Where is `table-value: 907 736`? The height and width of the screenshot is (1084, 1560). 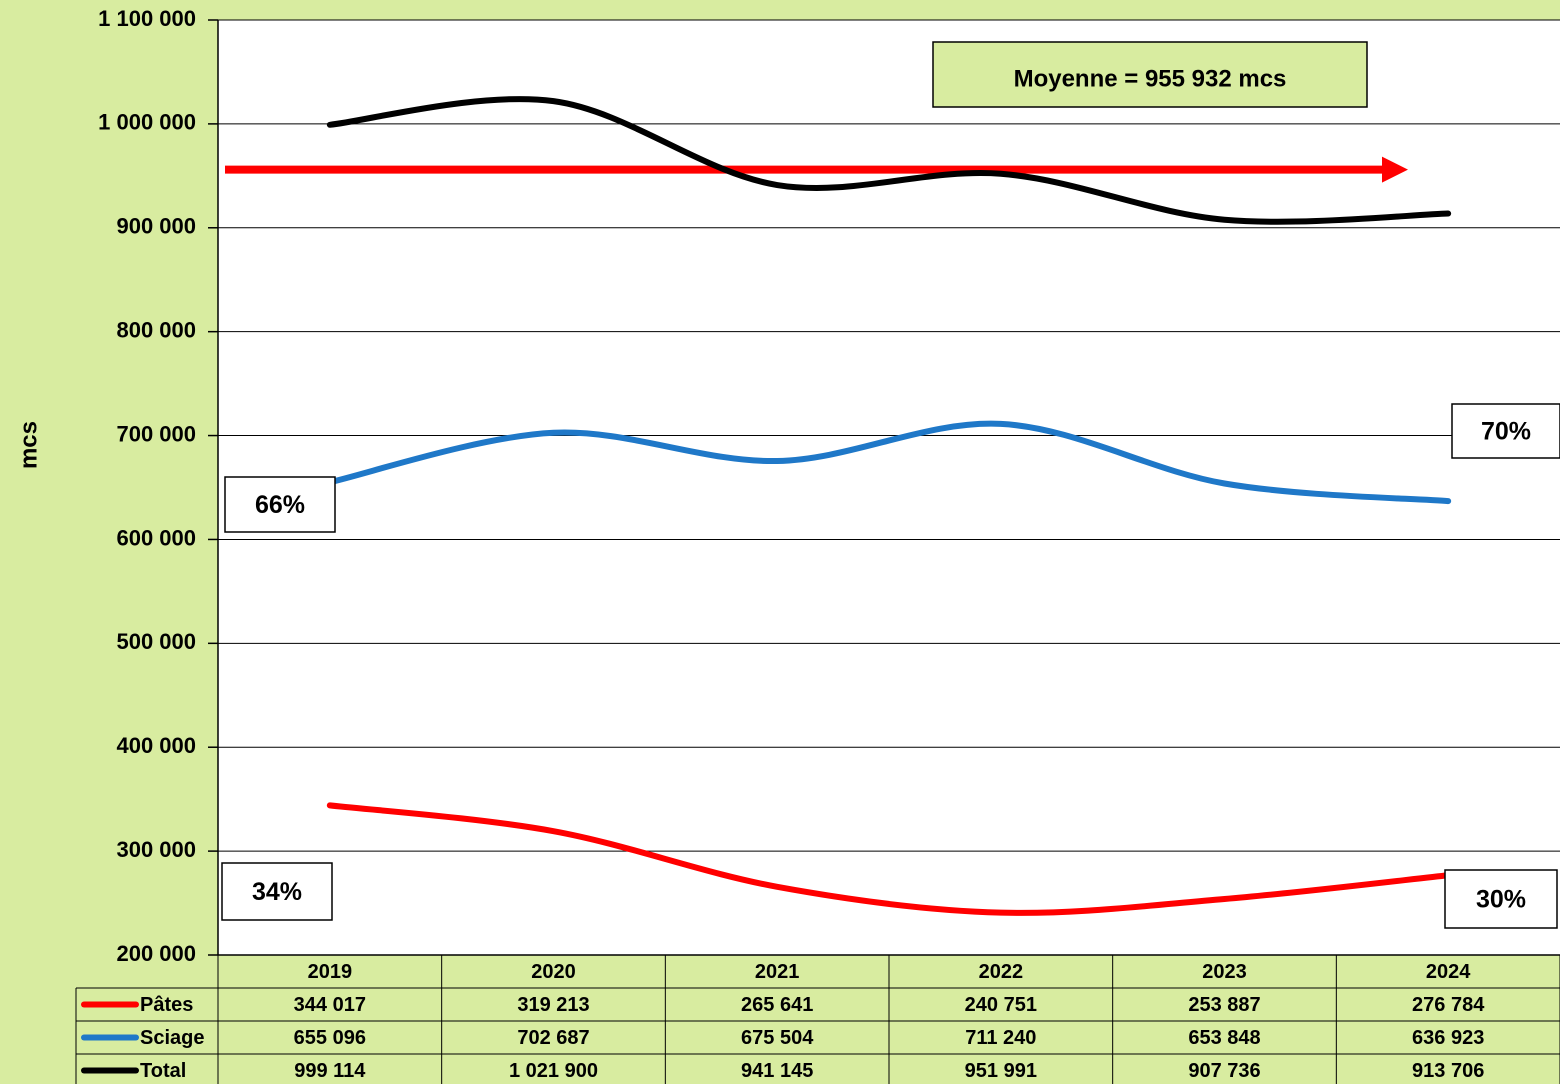
table-value: 907 736 is located at coordinates (1224, 1071).